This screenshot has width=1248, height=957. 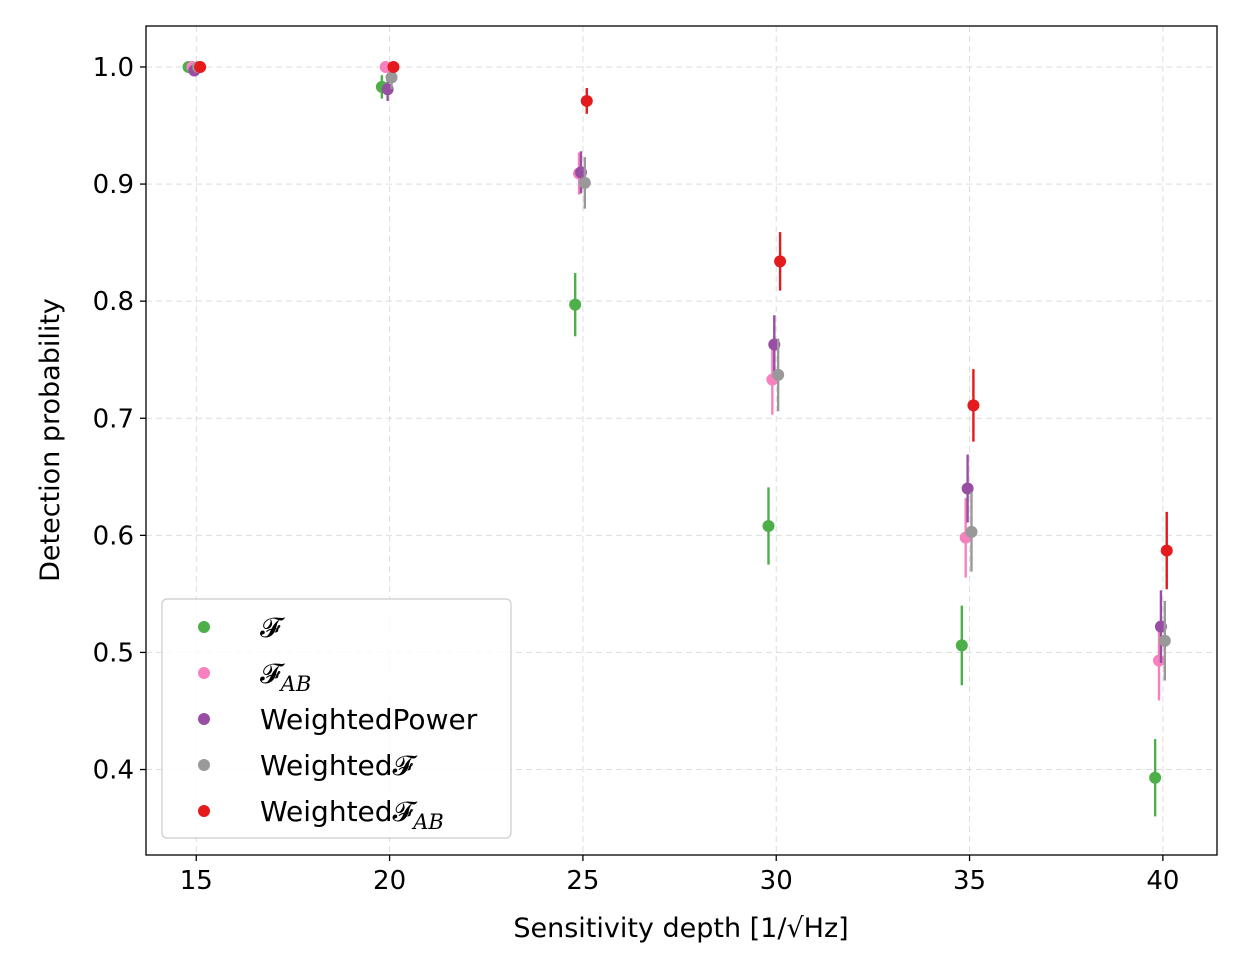 What do you see at coordinates (1162, 881) in the screenshot?
I see `x-tick-label: 40` at bounding box center [1162, 881].